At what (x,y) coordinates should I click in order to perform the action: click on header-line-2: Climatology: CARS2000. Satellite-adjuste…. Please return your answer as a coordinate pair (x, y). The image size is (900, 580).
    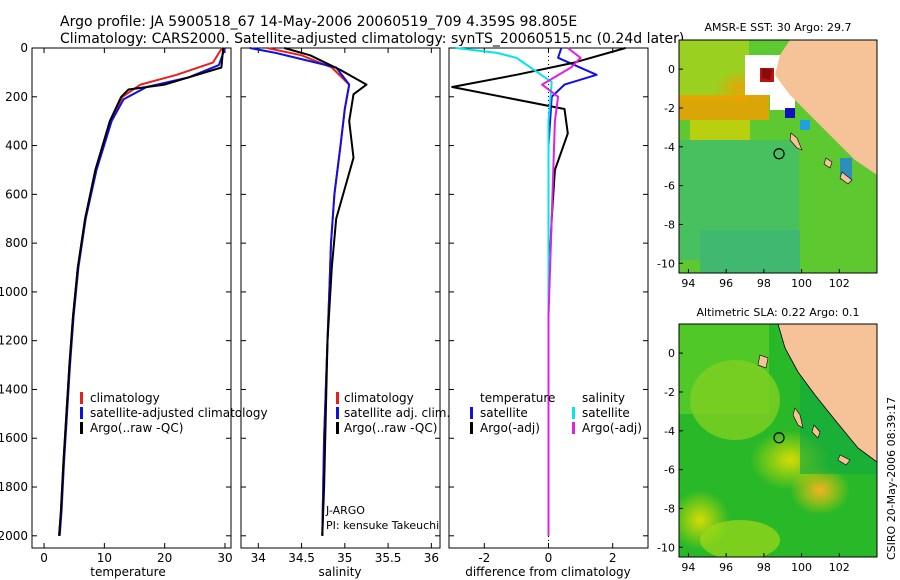
    Looking at the image, I should click on (372, 39).